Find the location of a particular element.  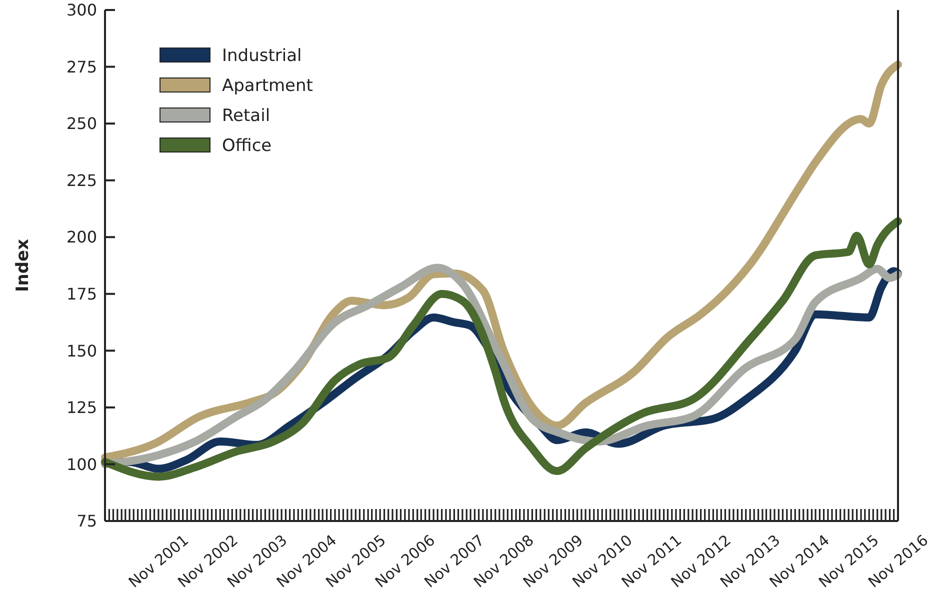

y-tick-label: 125 is located at coordinates (81, 408).